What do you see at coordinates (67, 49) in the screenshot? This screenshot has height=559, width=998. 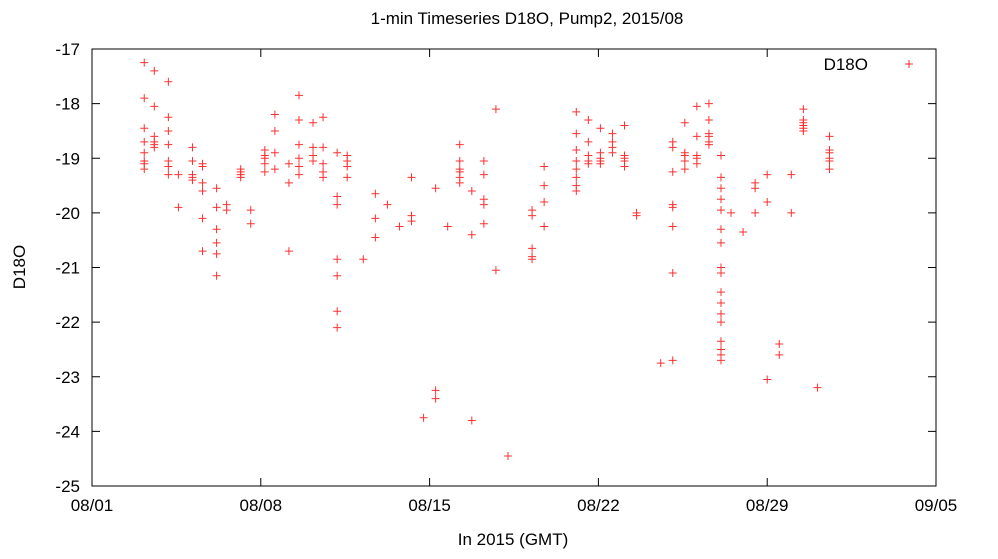 I see `y-tick-label: -17` at bounding box center [67, 49].